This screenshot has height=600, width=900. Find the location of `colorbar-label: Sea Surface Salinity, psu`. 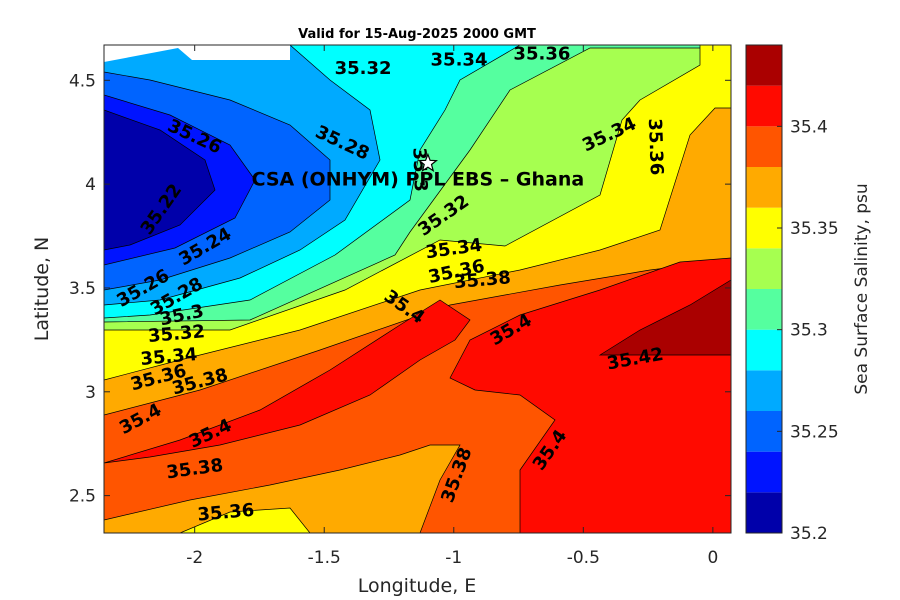

colorbar-label: Sea Surface Salinity, psu is located at coordinates (862, 288).